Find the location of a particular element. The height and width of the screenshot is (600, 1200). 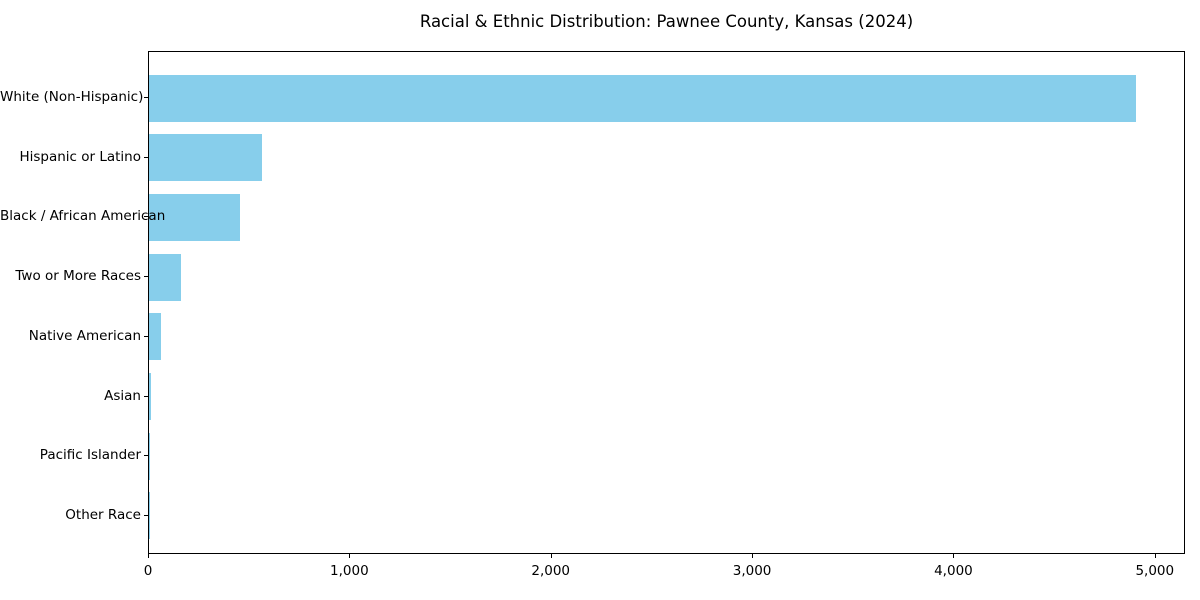

bar-native-american is located at coordinates (155, 337).